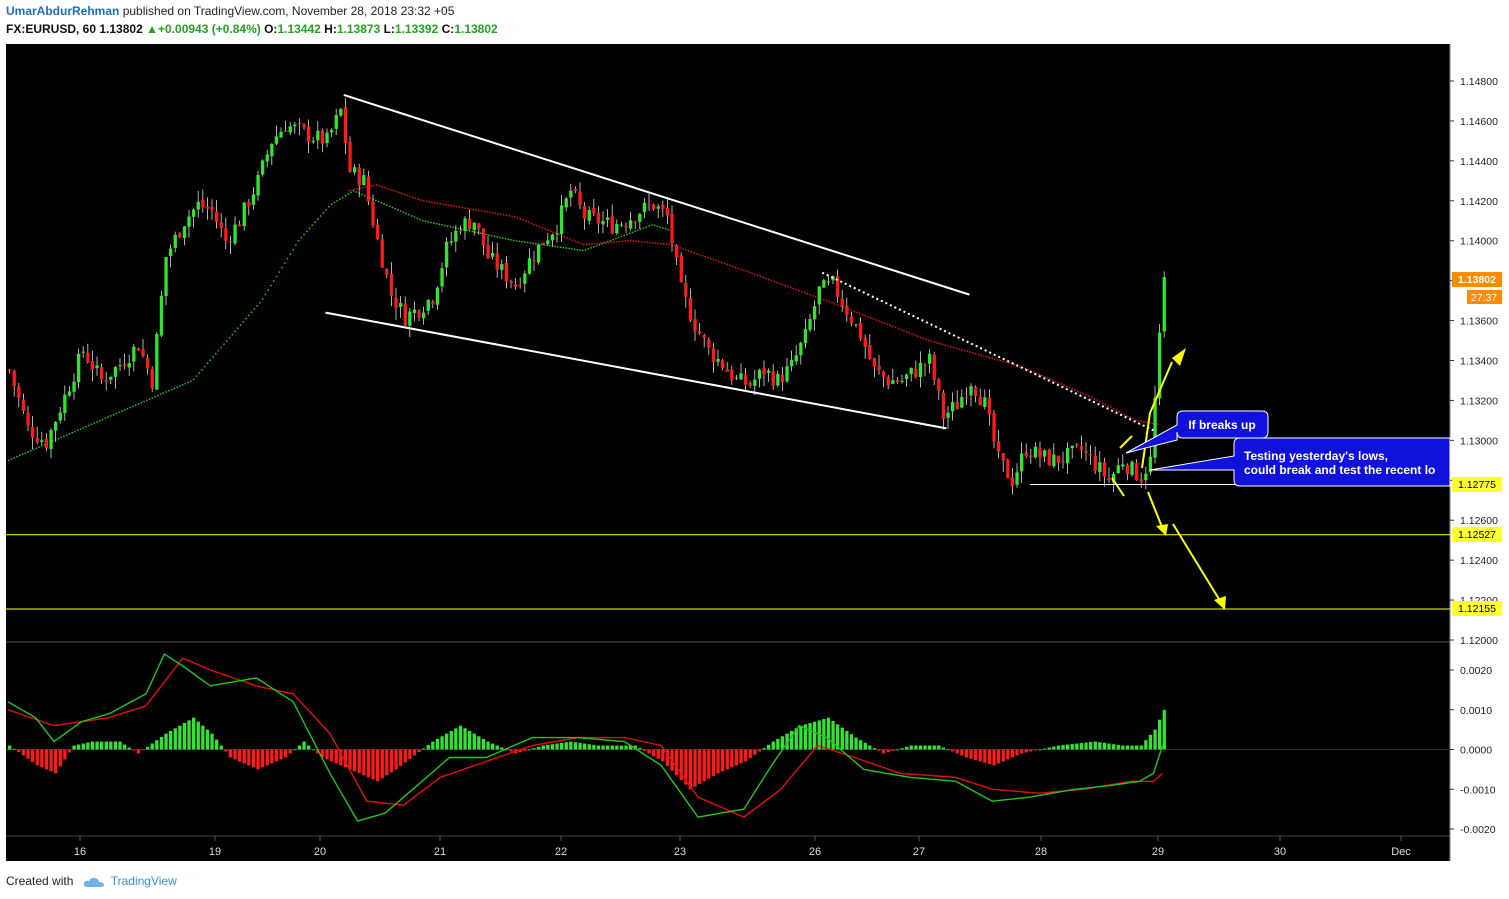  What do you see at coordinates (1126, 442) in the screenshot?
I see `small-up-arrow` at bounding box center [1126, 442].